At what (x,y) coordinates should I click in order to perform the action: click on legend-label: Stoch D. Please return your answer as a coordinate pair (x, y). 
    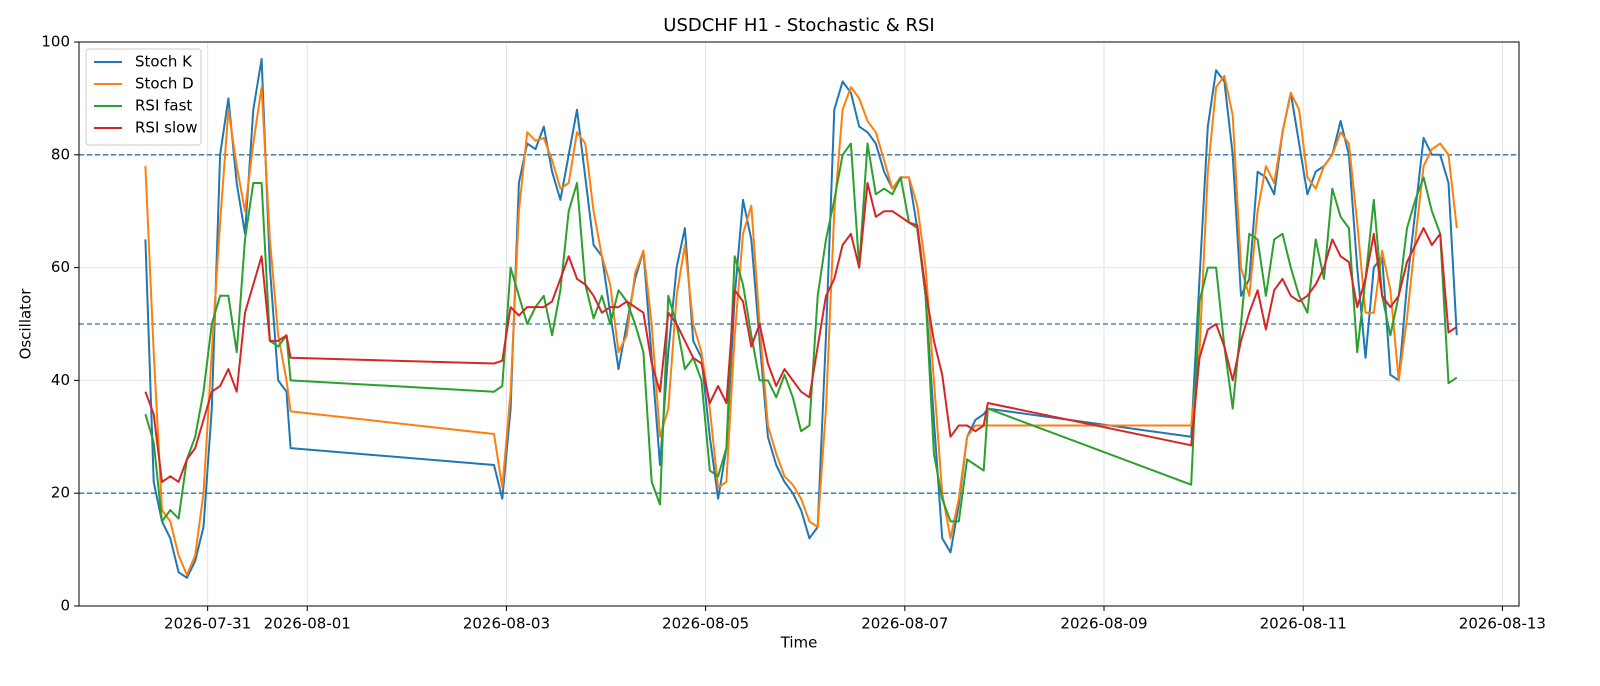
    Looking at the image, I should click on (164, 84).